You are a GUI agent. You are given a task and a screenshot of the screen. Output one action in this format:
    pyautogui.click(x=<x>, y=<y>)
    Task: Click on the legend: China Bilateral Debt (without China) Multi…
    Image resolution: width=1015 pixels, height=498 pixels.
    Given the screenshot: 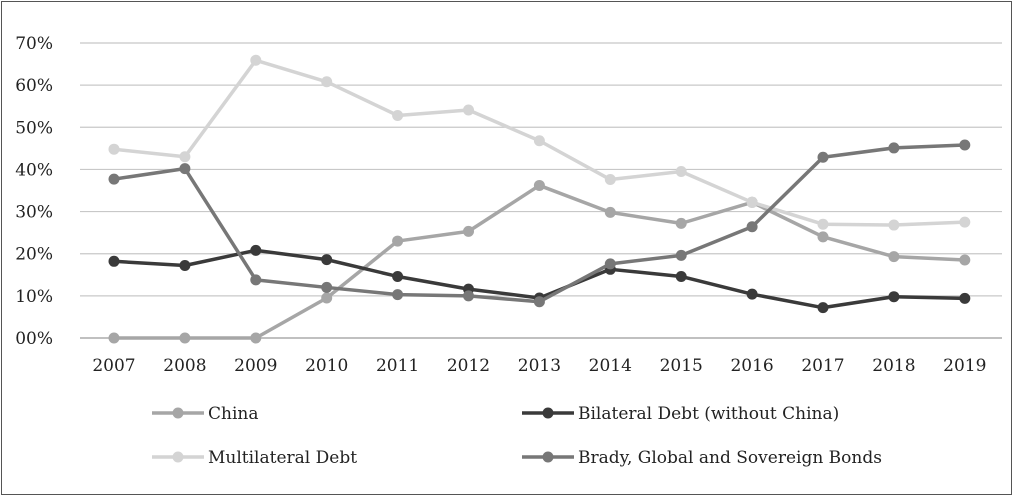 What is the action you would take?
    pyautogui.click(x=517, y=436)
    